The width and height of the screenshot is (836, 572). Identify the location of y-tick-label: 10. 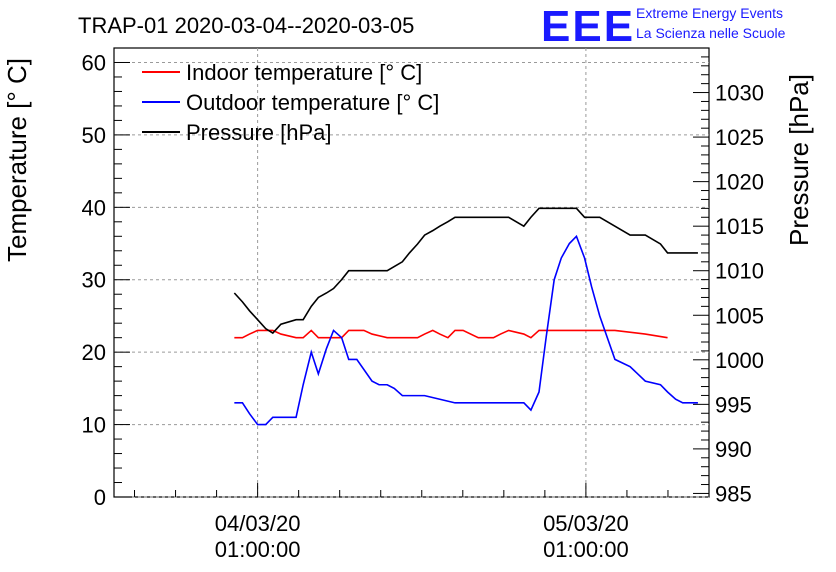
(94, 425).